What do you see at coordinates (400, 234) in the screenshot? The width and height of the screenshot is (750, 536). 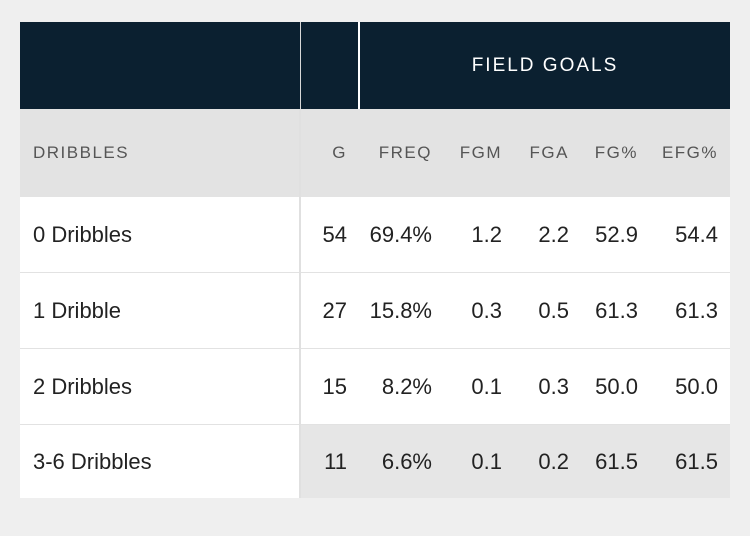 I see `cell-freq: 69.4%` at bounding box center [400, 234].